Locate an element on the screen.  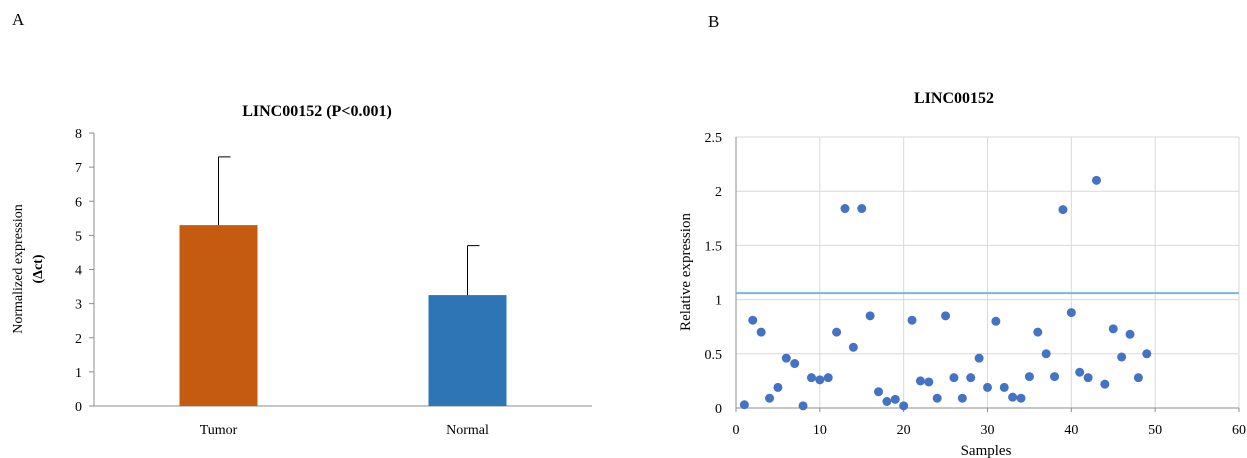
panel-label-b: B is located at coordinates (714, 21).